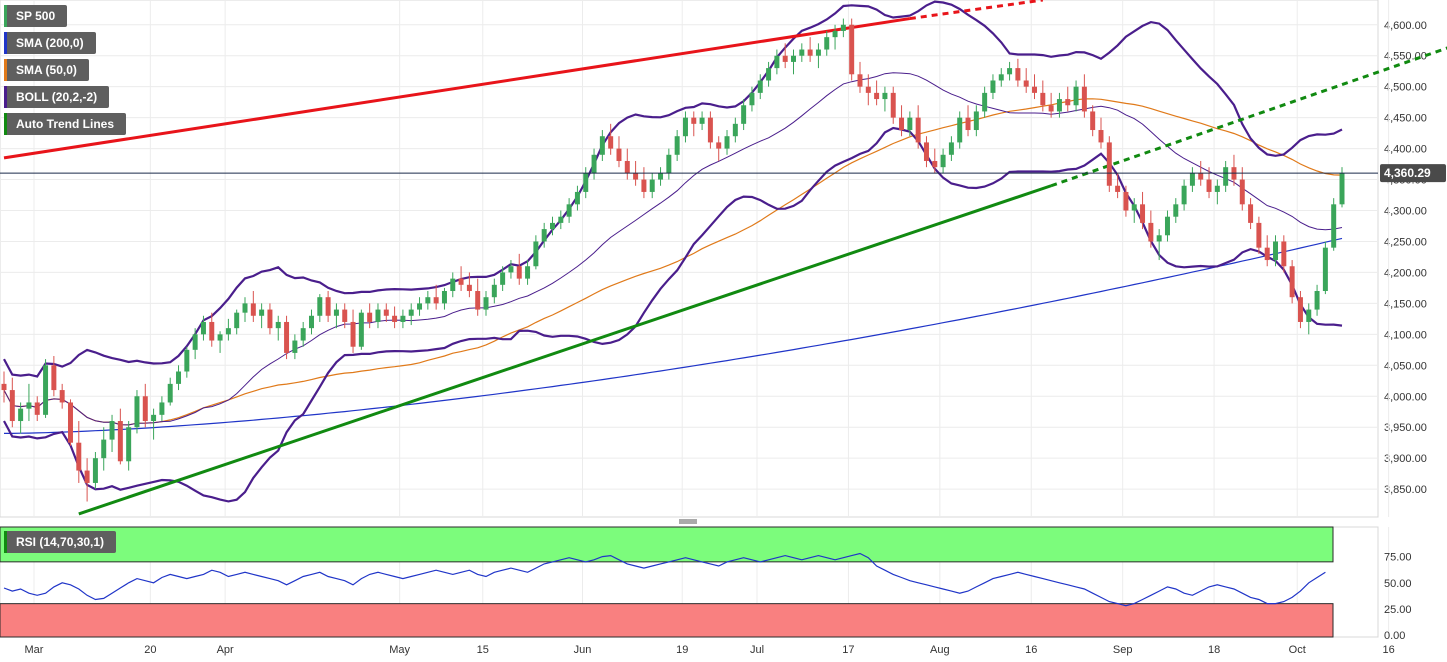 The image size is (1447, 662). I want to click on rsi-tick-label: 75.00, so click(1398, 558).